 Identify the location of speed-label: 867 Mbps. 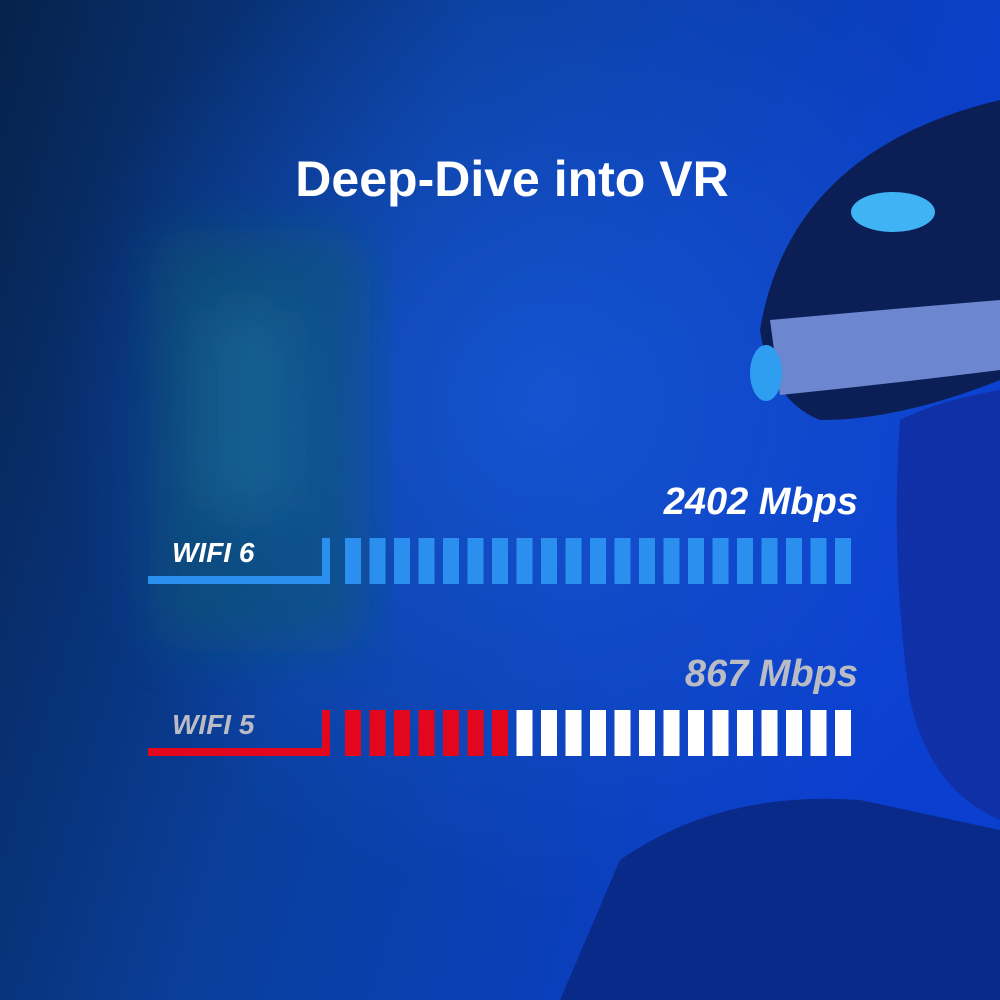
(771, 674).